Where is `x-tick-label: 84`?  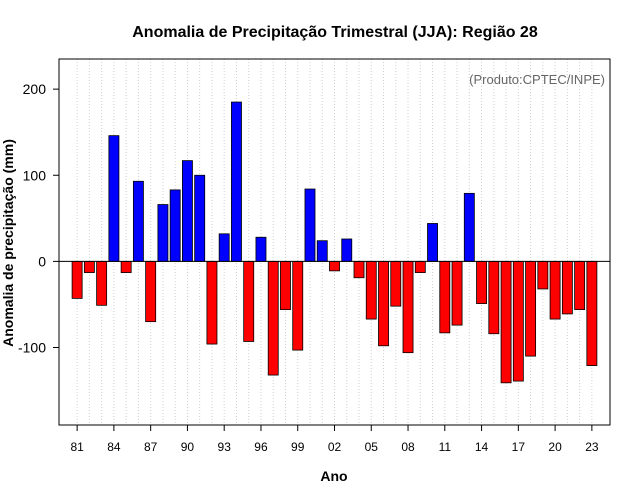
x-tick-label: 84 is located at coordinates (114, 447).